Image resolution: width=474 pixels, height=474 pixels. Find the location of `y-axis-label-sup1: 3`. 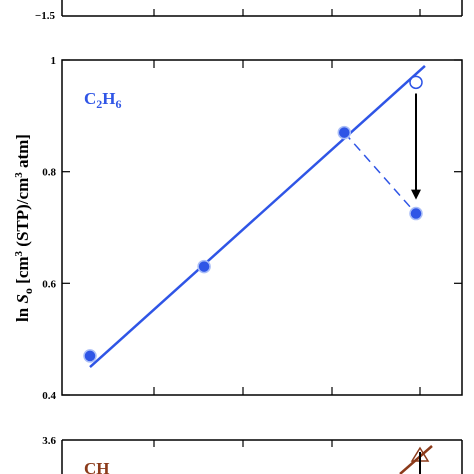

y-axis-label-sup1: 3 is located at coordinates (19, 253).